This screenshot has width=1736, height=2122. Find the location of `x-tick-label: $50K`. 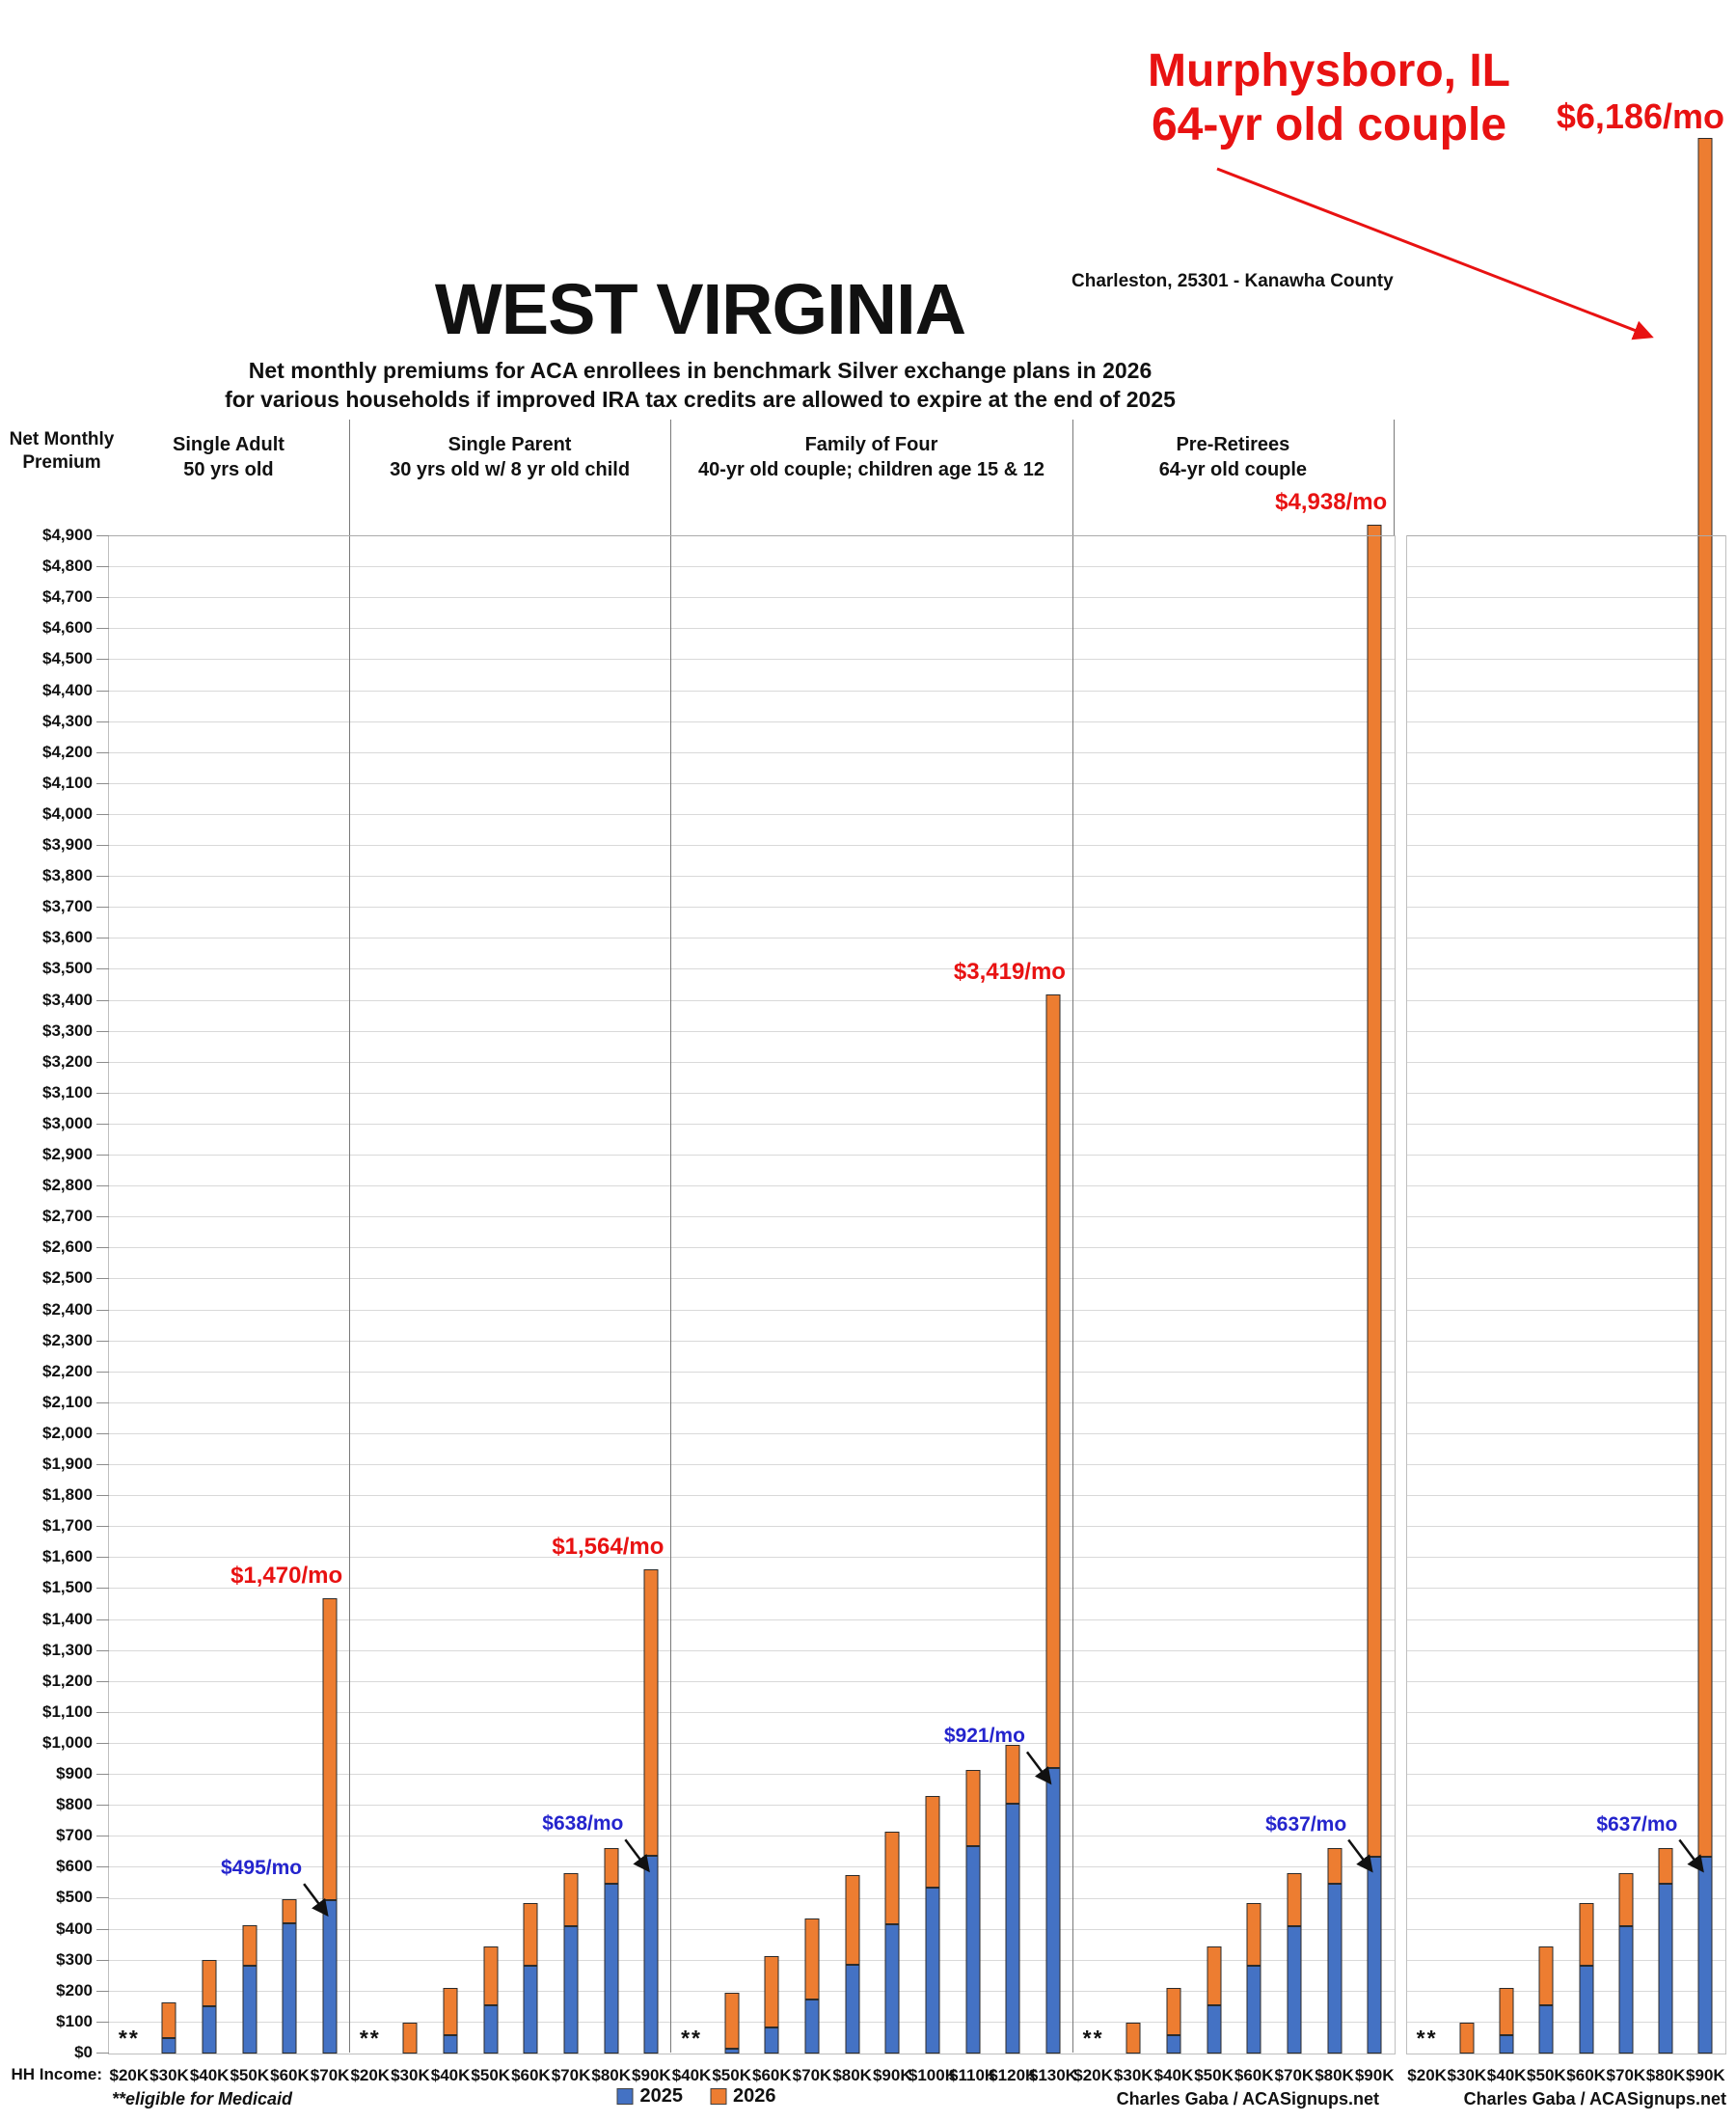

x-tick-label: $50K is located at coordinates (491, 2075).